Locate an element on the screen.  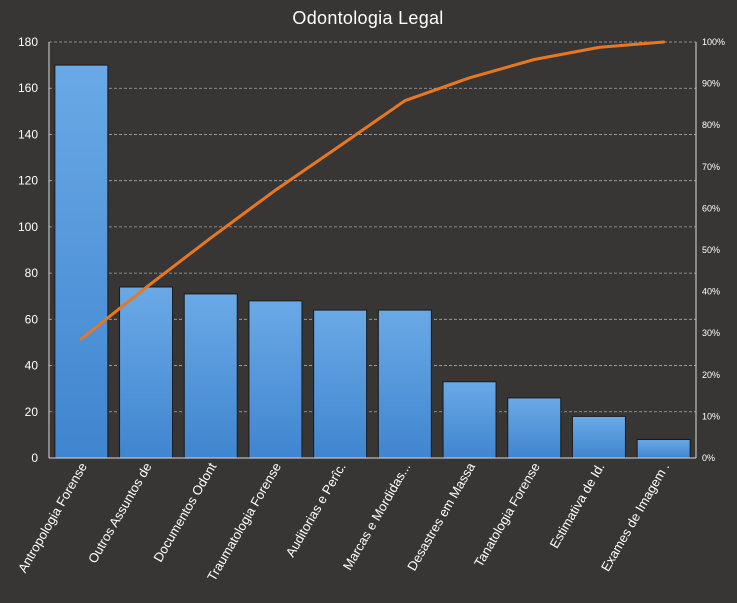
right-tick-label: 20% is located at coordinates (711, 375).